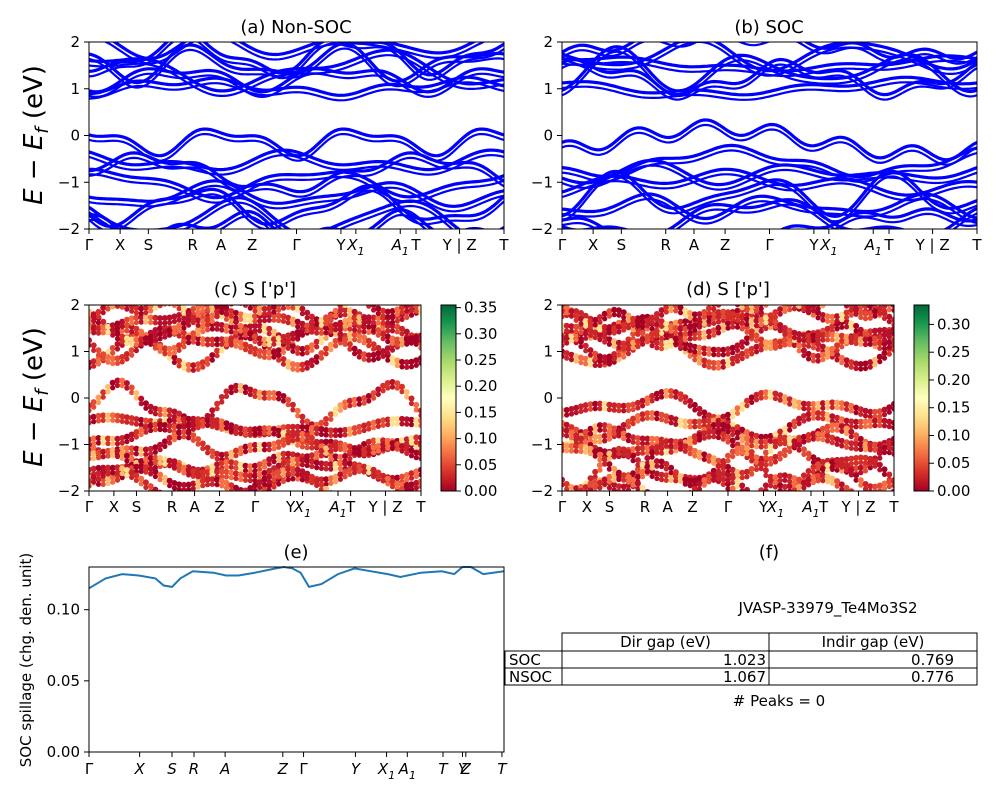 This screenshot has width=1000, height=800. Describe the element at coordinates (480, 465) in the screenshot. I see `c-cbar-tick-label: 0.05` at that location.